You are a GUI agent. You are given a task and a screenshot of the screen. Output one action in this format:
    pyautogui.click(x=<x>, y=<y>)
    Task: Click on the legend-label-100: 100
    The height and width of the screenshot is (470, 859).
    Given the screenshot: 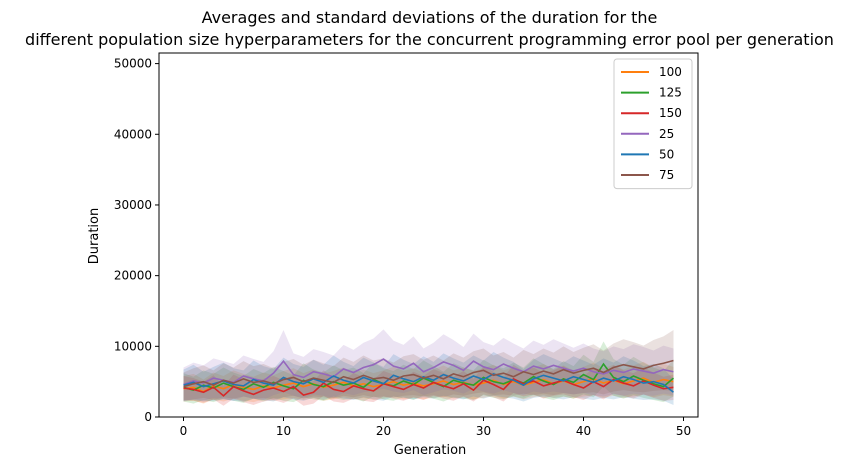 What is the action you would take?
    pyautogui.click(x=670, y=72)
    